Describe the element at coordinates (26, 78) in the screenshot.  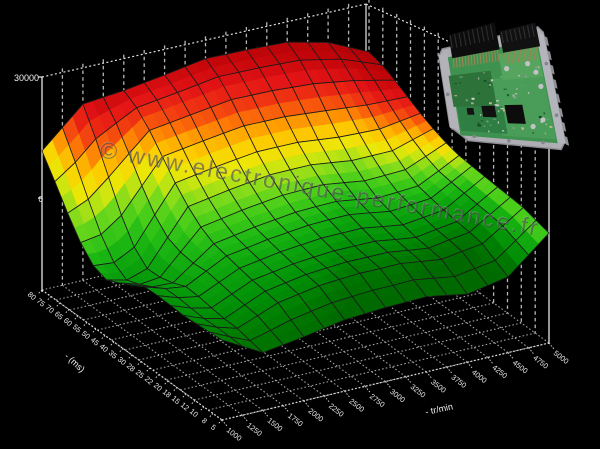
I see `svg-text: 30000` at that location.